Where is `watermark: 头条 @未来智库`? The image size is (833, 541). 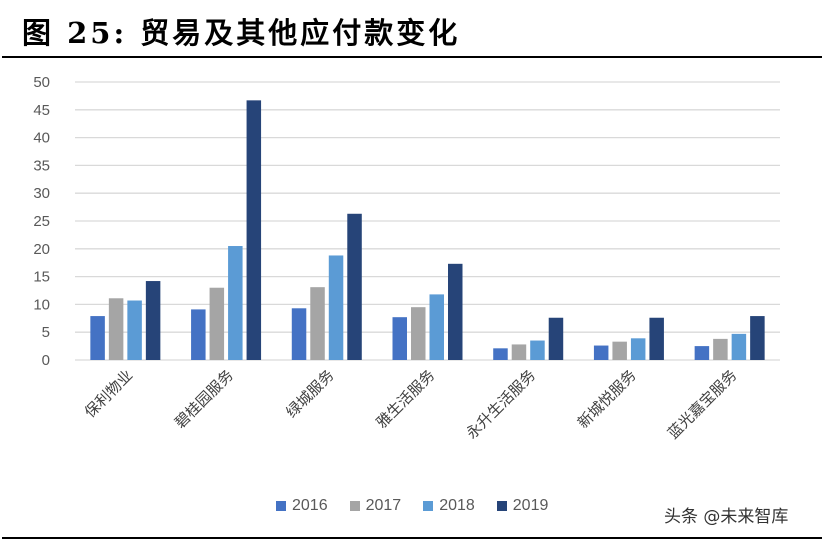
watermark: 头条 @未来智库 is located at coordinates (726, 517).